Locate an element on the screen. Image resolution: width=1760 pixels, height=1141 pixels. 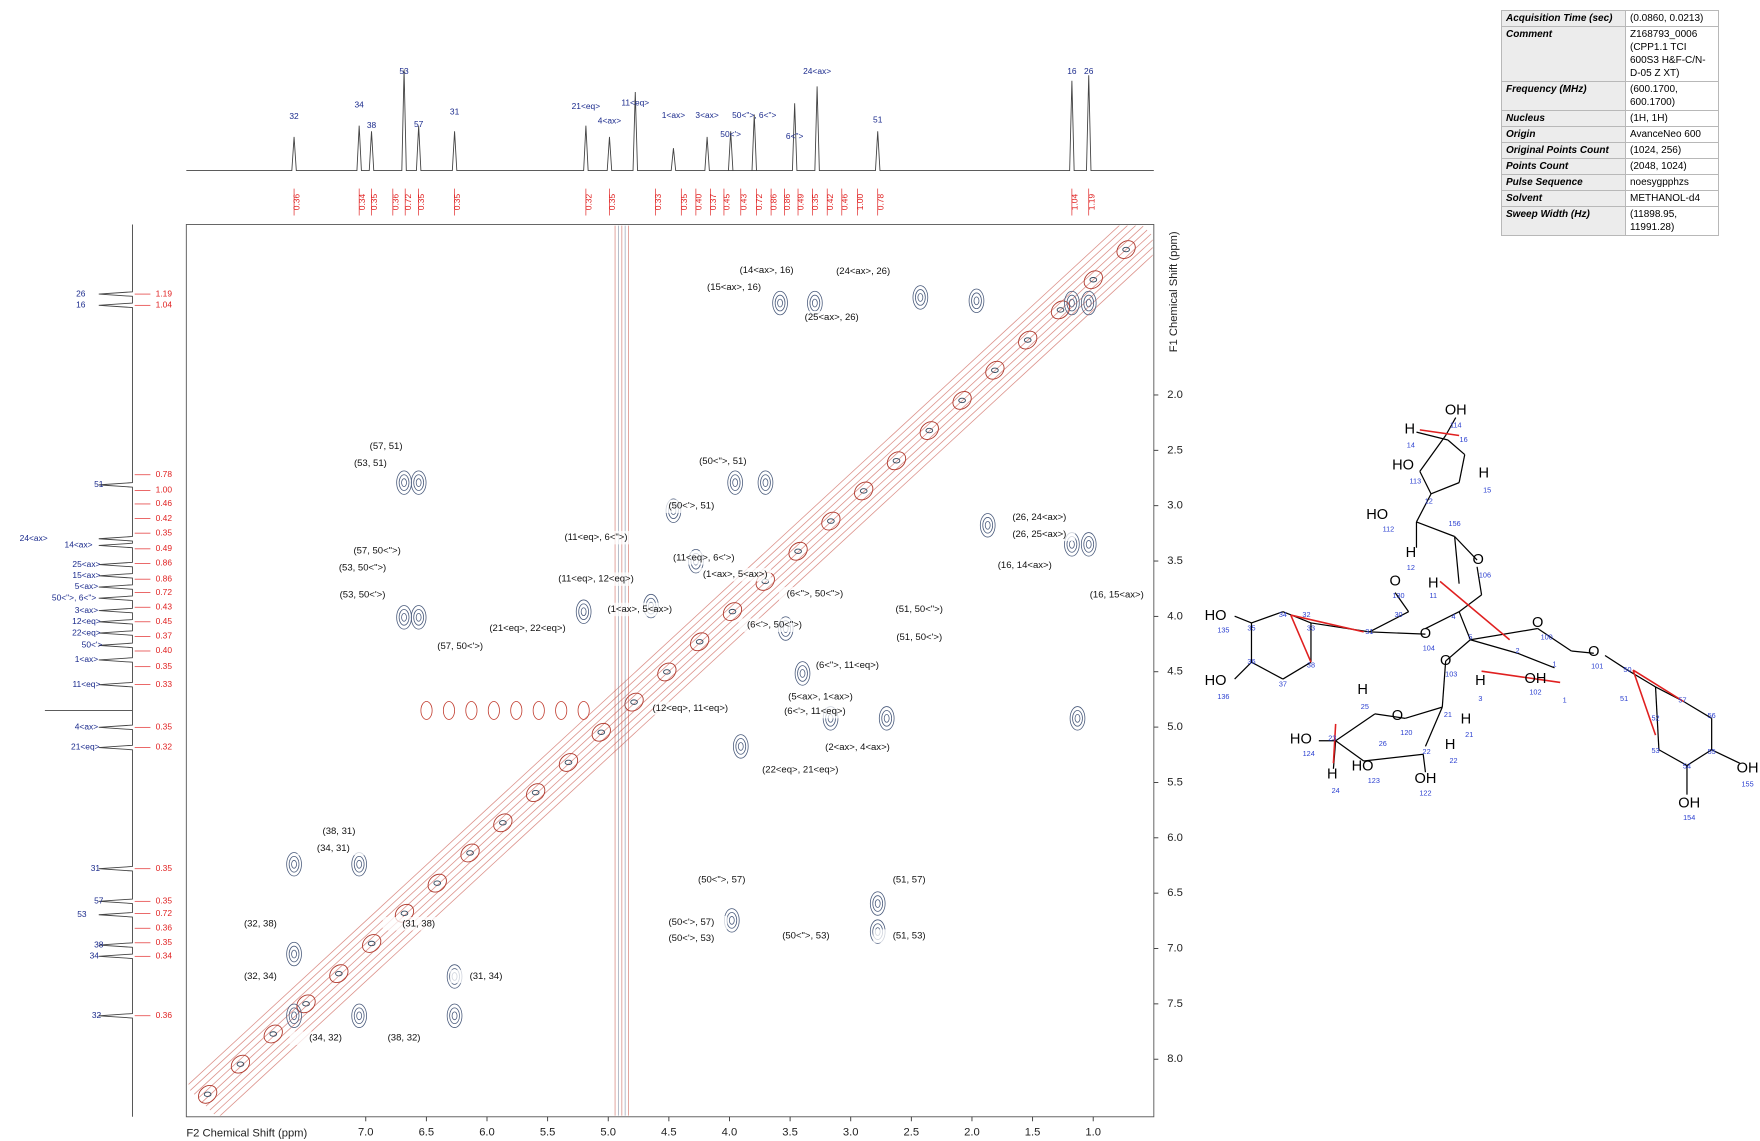
top-integral: 0.40 is located at coordinates (698, 202).